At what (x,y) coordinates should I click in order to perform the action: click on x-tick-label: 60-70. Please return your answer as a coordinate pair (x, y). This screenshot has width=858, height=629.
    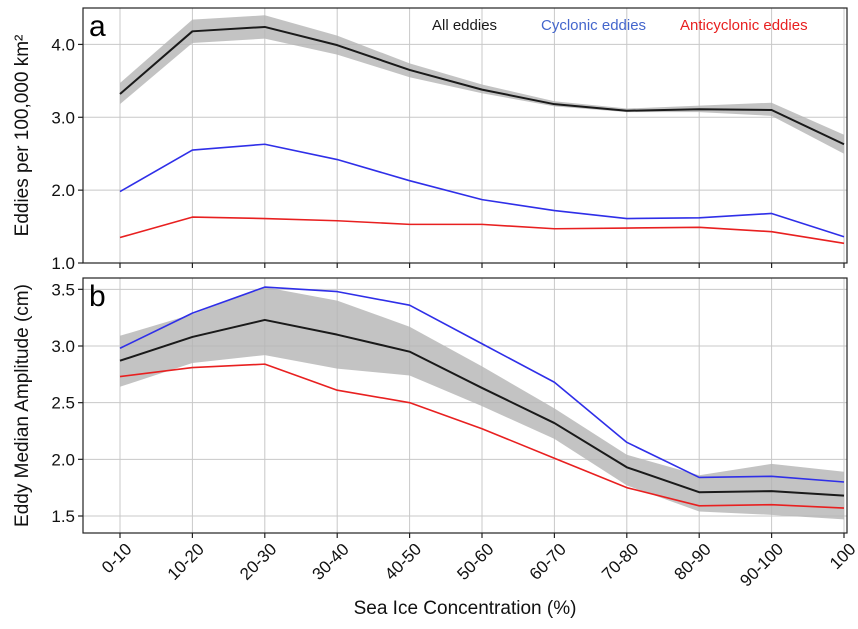
    Looking at the image, I should click on (548, 562).